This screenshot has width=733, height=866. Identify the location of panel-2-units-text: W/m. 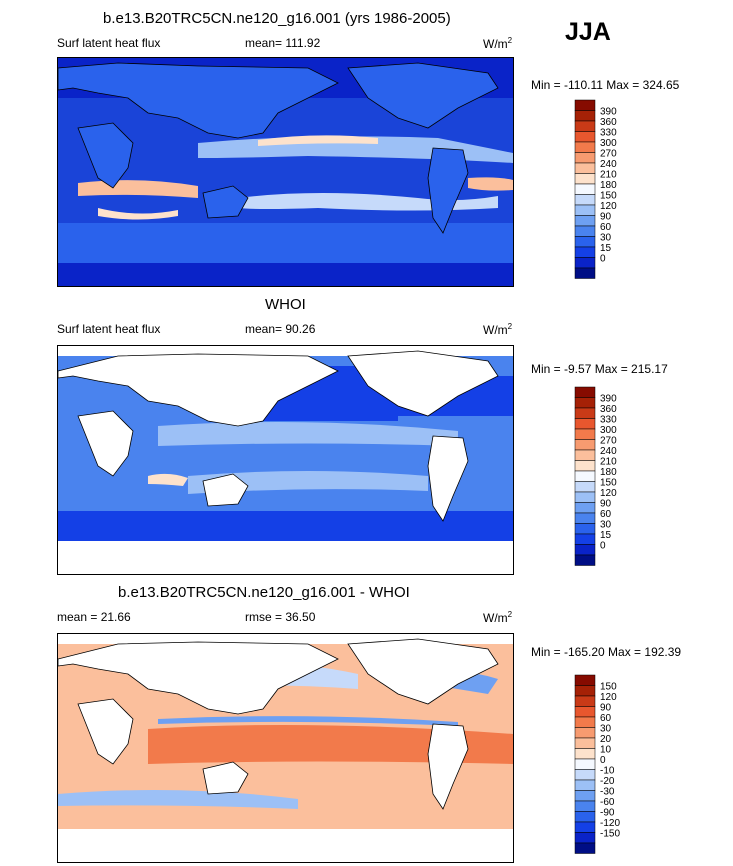
(495, 330).